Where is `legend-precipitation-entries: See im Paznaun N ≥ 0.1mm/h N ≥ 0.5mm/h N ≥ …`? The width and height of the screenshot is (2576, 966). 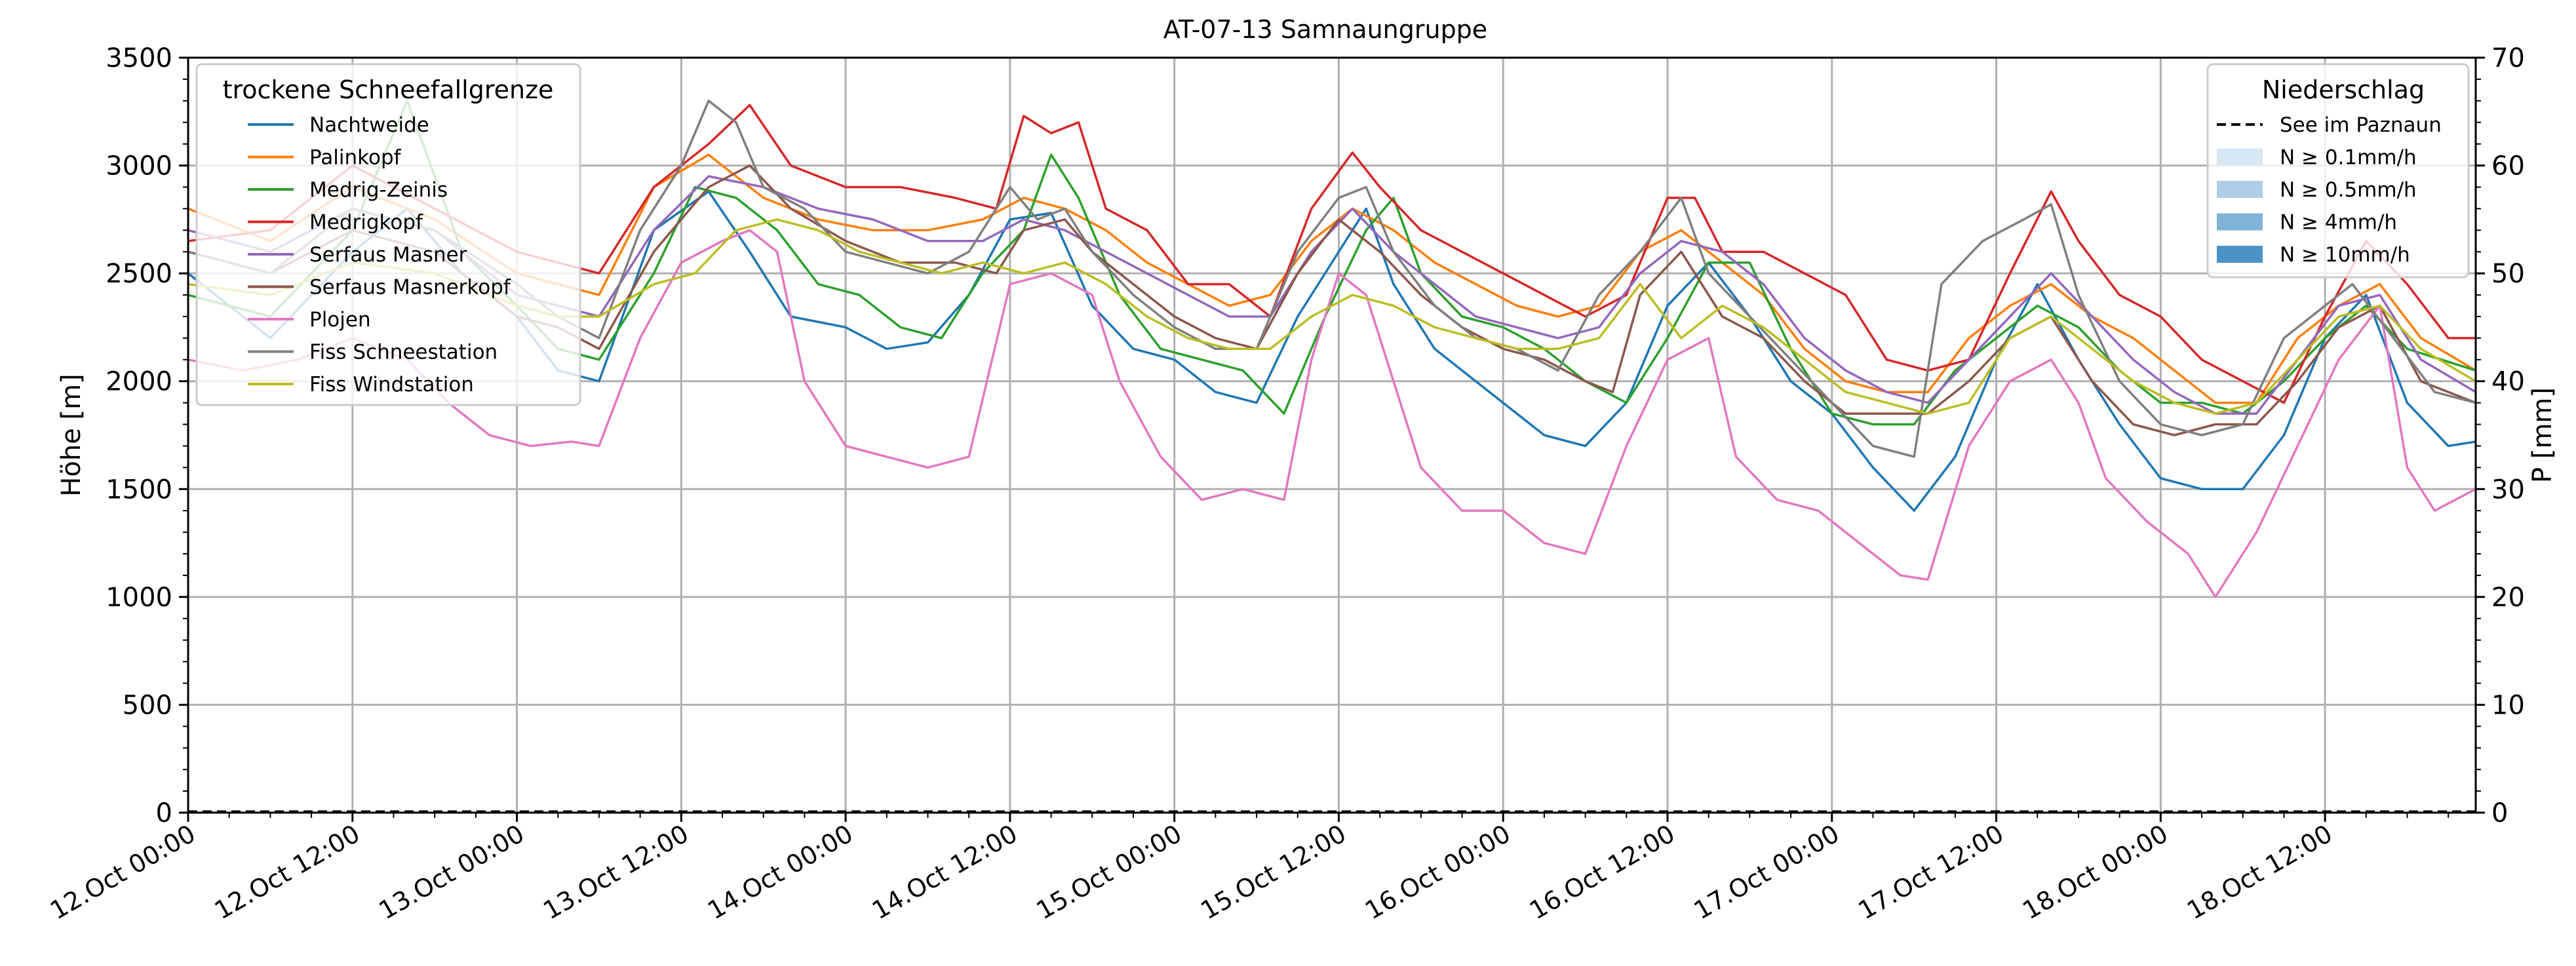
legend-precipitation-entries: See im Paznaun N ≥ 0.1mm/h N ≥ 0.5mm/h N ≥ … is located at coordinates (2329, 190).